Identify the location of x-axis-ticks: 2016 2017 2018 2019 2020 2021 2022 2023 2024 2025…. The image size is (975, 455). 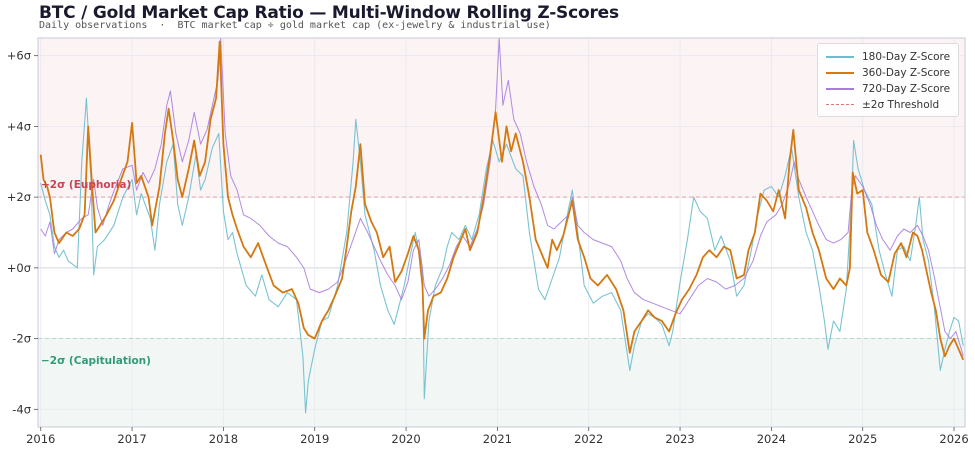
(497, 436).